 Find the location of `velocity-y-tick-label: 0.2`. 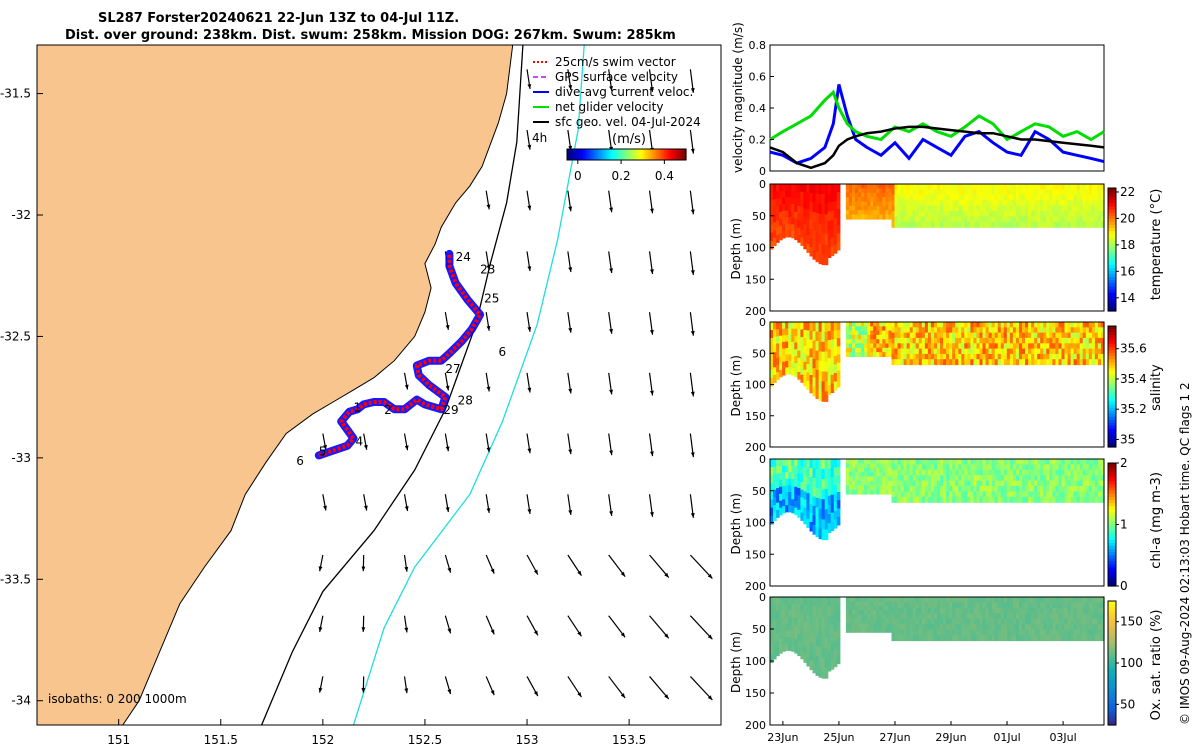

velocity-y-tick-label: 0.2 is located at coordinates (758, 140).